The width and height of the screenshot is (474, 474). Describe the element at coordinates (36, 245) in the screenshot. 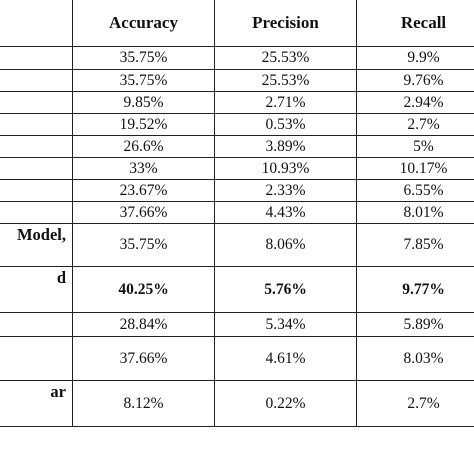

I see `row-label: Model,` at that location.